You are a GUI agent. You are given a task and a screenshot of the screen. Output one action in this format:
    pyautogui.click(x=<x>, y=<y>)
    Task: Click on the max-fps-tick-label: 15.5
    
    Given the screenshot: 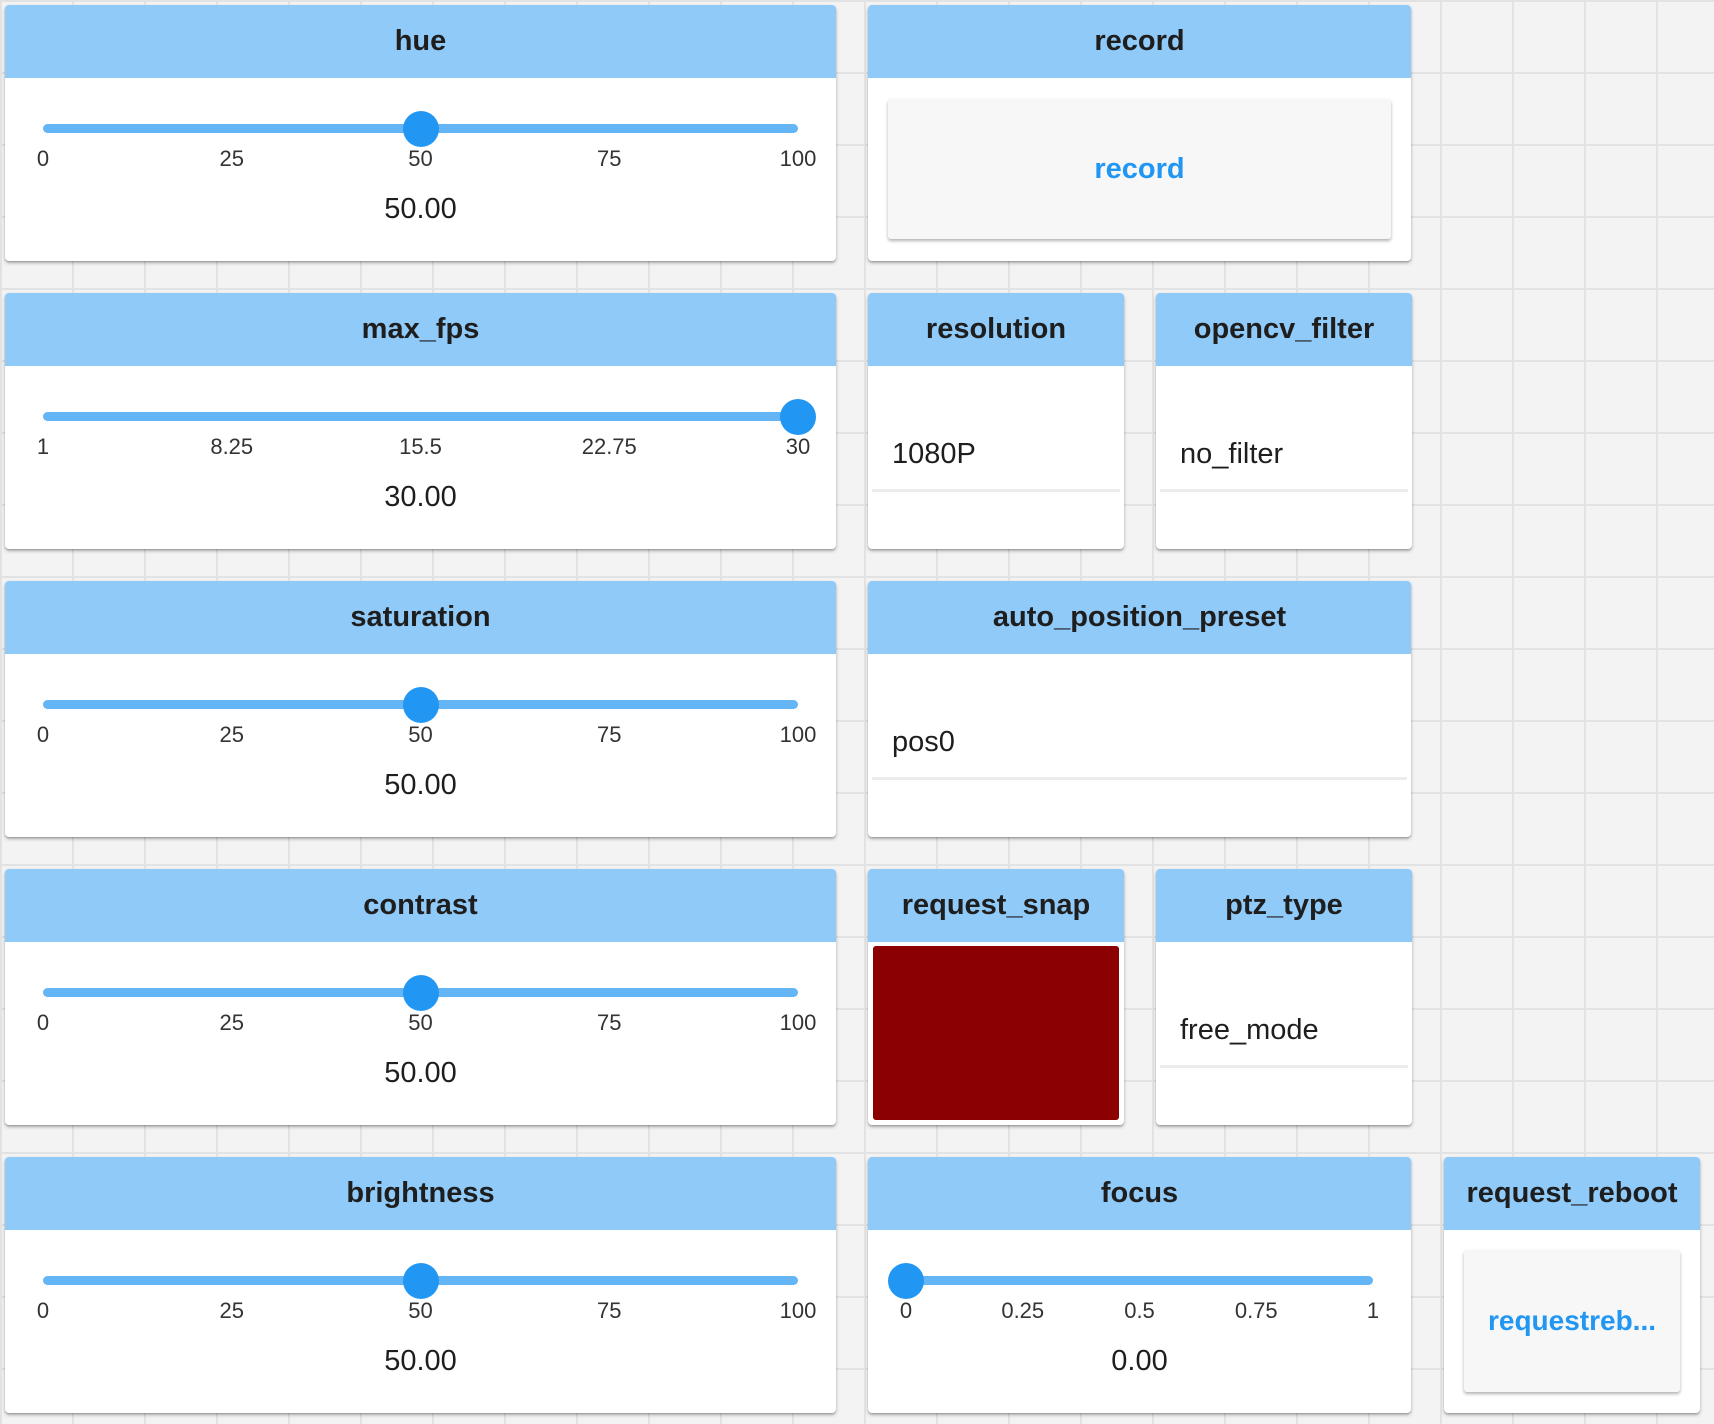 What is the action you would take?
    pyautogui.click(x=420, y=446)
    